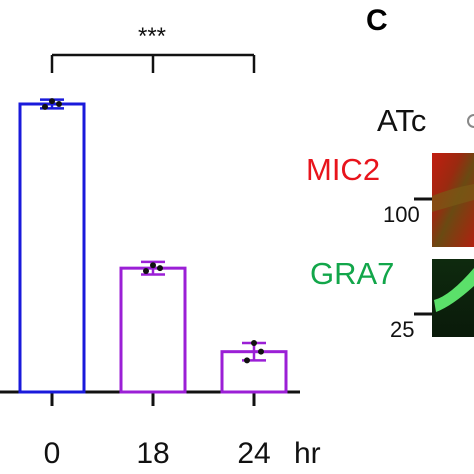  Describe the element at coordinates (52, 453) in the screenshot. I see `x-tick-label-0: 0` at that location.